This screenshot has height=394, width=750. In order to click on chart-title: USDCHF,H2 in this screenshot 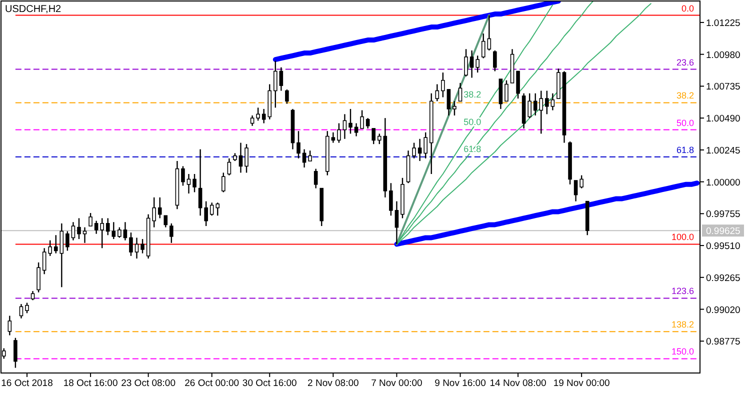, I will do `click(33, 9)`.